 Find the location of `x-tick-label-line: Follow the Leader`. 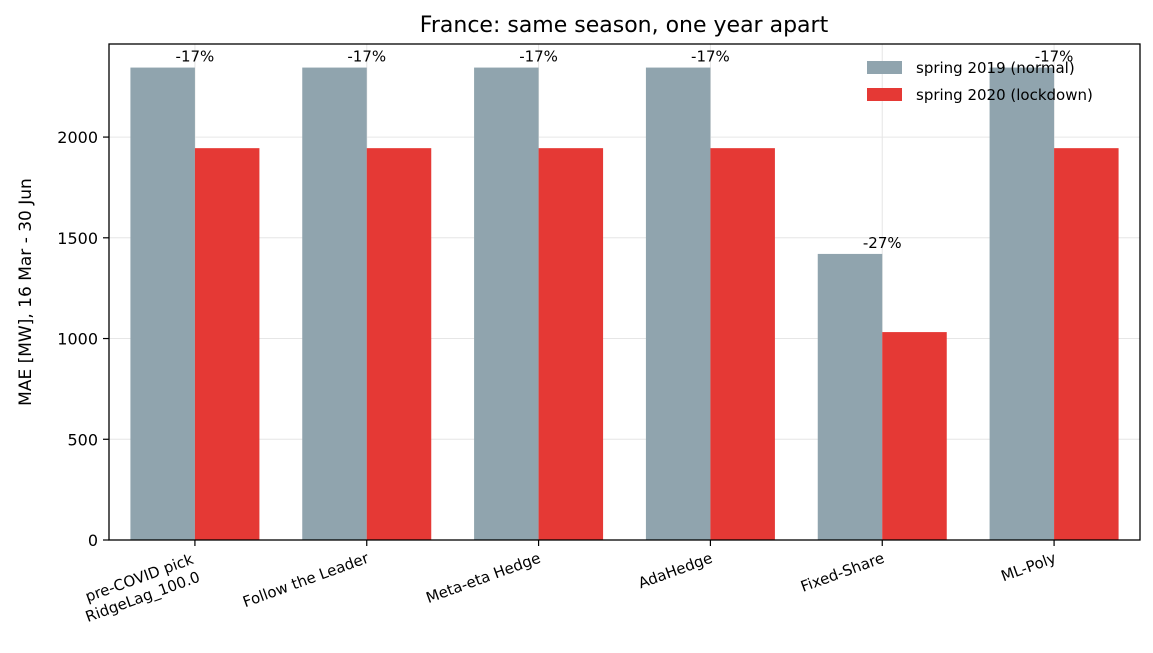

x-tick-label-line: Follow the Leader is located at coordinates (306, 580).